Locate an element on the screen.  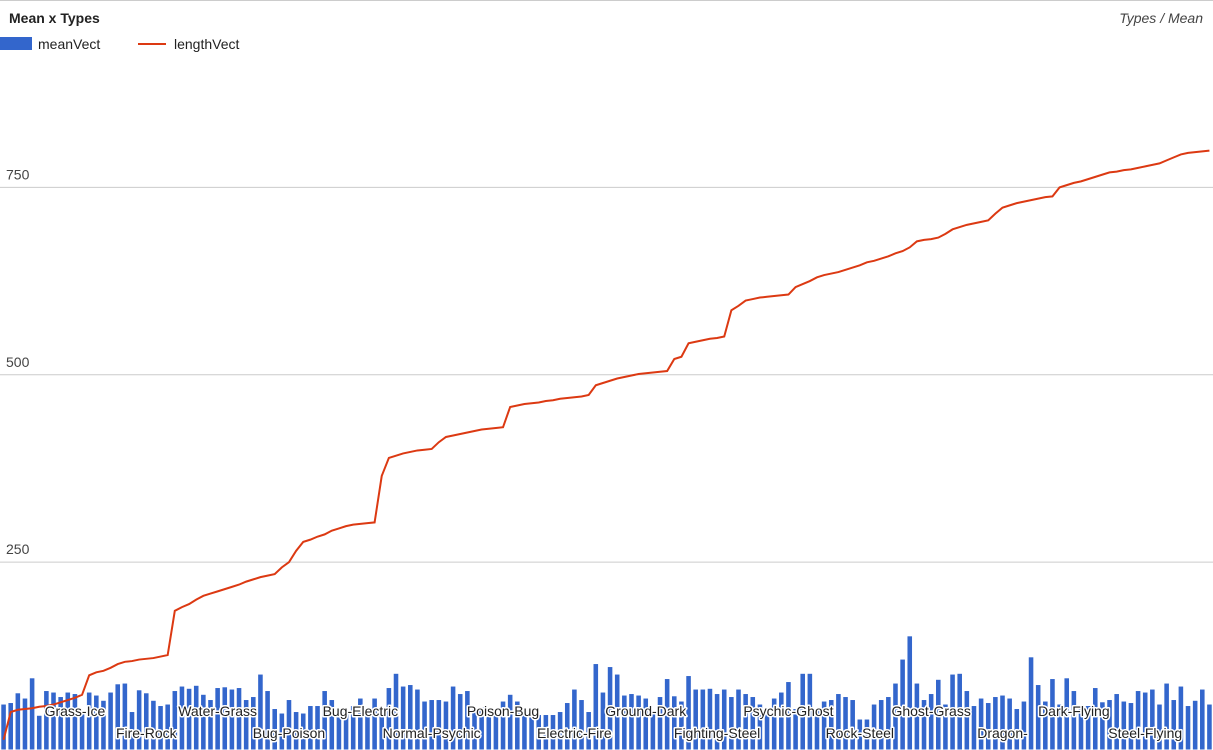
x-tick-label: Fighting-Steel is located at coordinates (717, 733).